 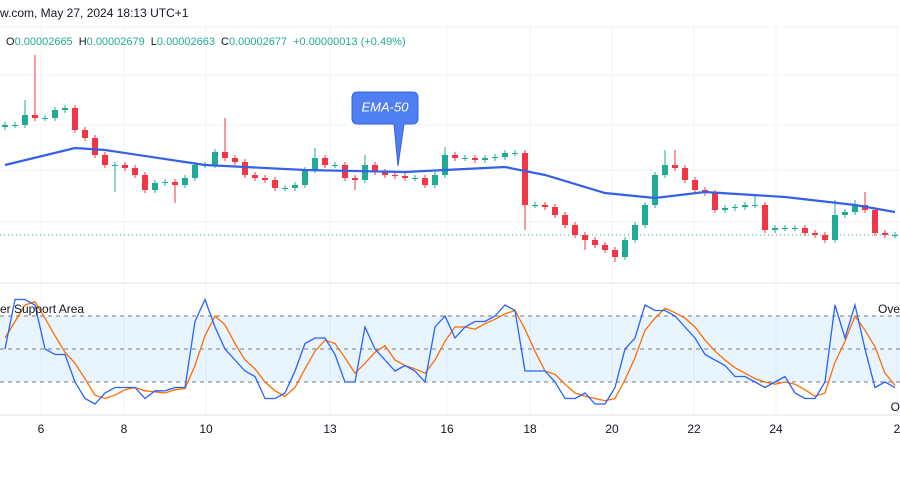 I want to click on ohlc-key: H, so click(x=83, y=42).